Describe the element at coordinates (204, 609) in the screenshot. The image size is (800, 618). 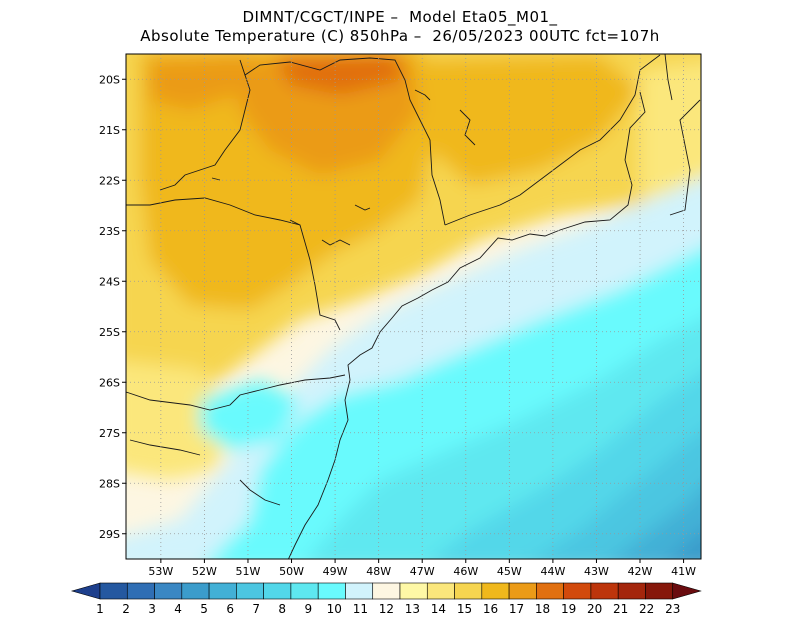
I see `colorbar-label: 5` at that location.